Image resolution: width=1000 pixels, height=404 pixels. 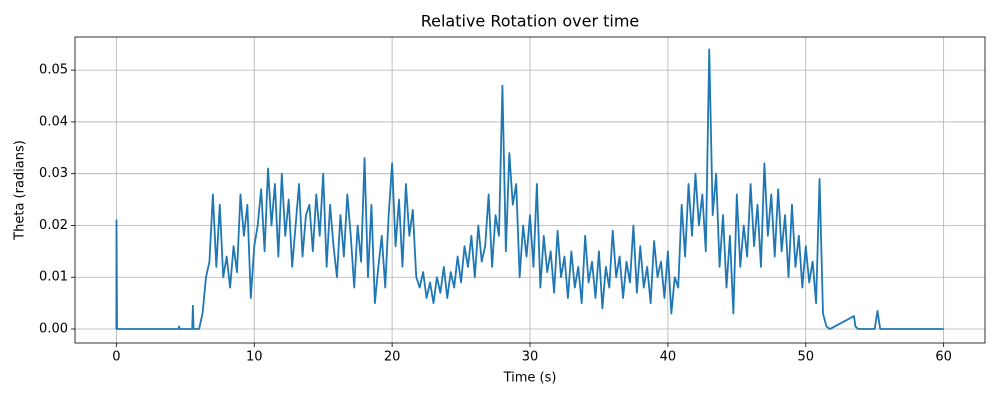 What do you see at coordinates (668, 357) in the screenshot?
I see `x-tick-label: 40` at bounding box center [668, 357].